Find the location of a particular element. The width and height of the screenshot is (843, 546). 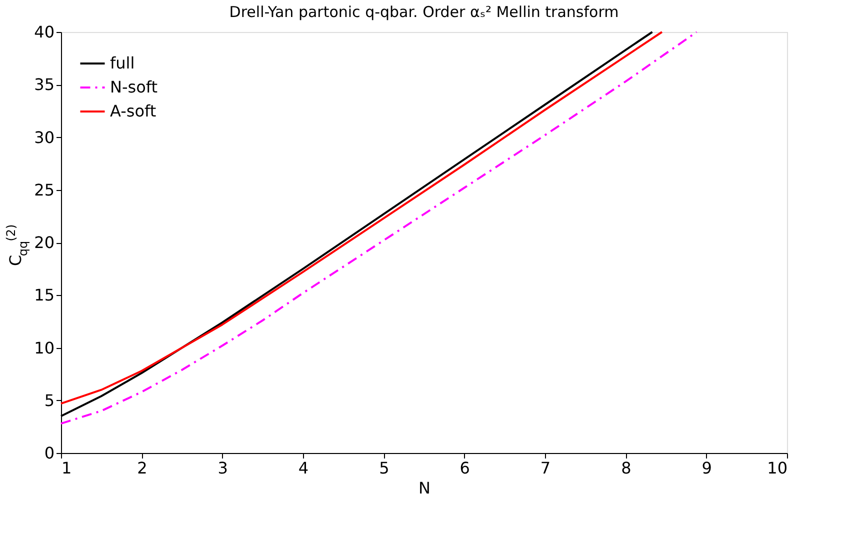

x-tick-label: 2 is located at coordinates (142, 468).